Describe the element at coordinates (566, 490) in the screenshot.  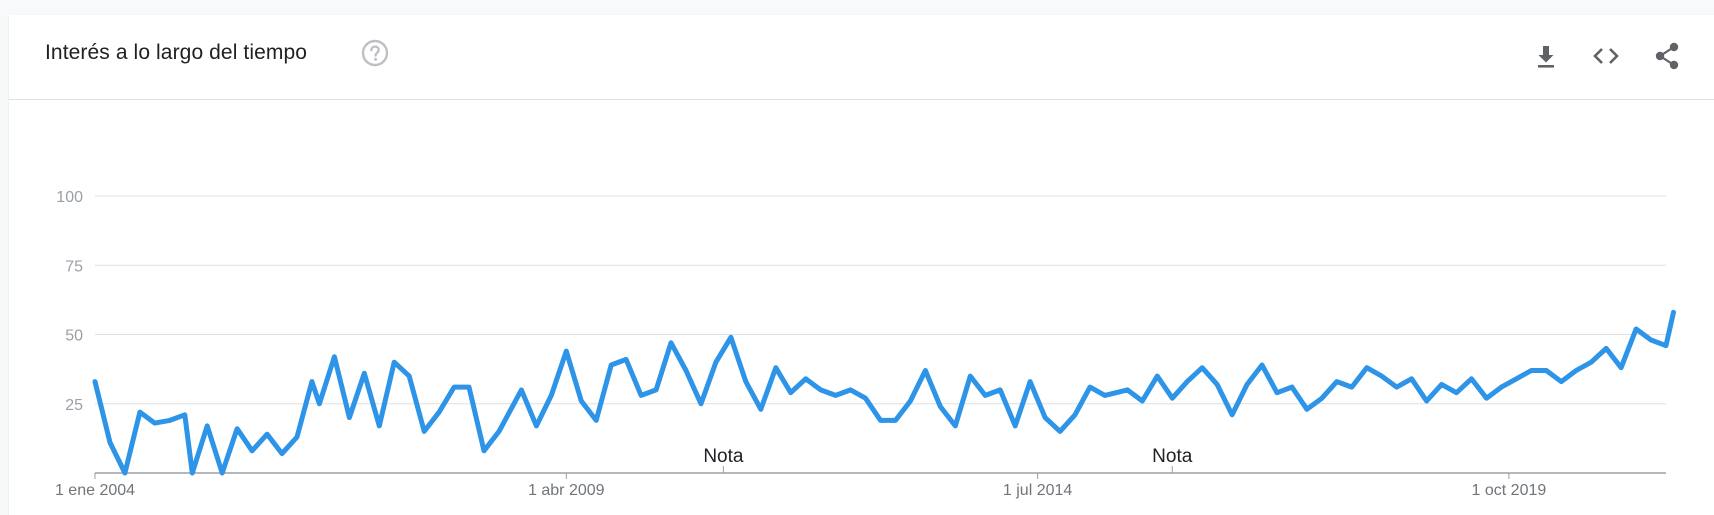
I see `x-tick-label: 1 abr 2009` at that location.